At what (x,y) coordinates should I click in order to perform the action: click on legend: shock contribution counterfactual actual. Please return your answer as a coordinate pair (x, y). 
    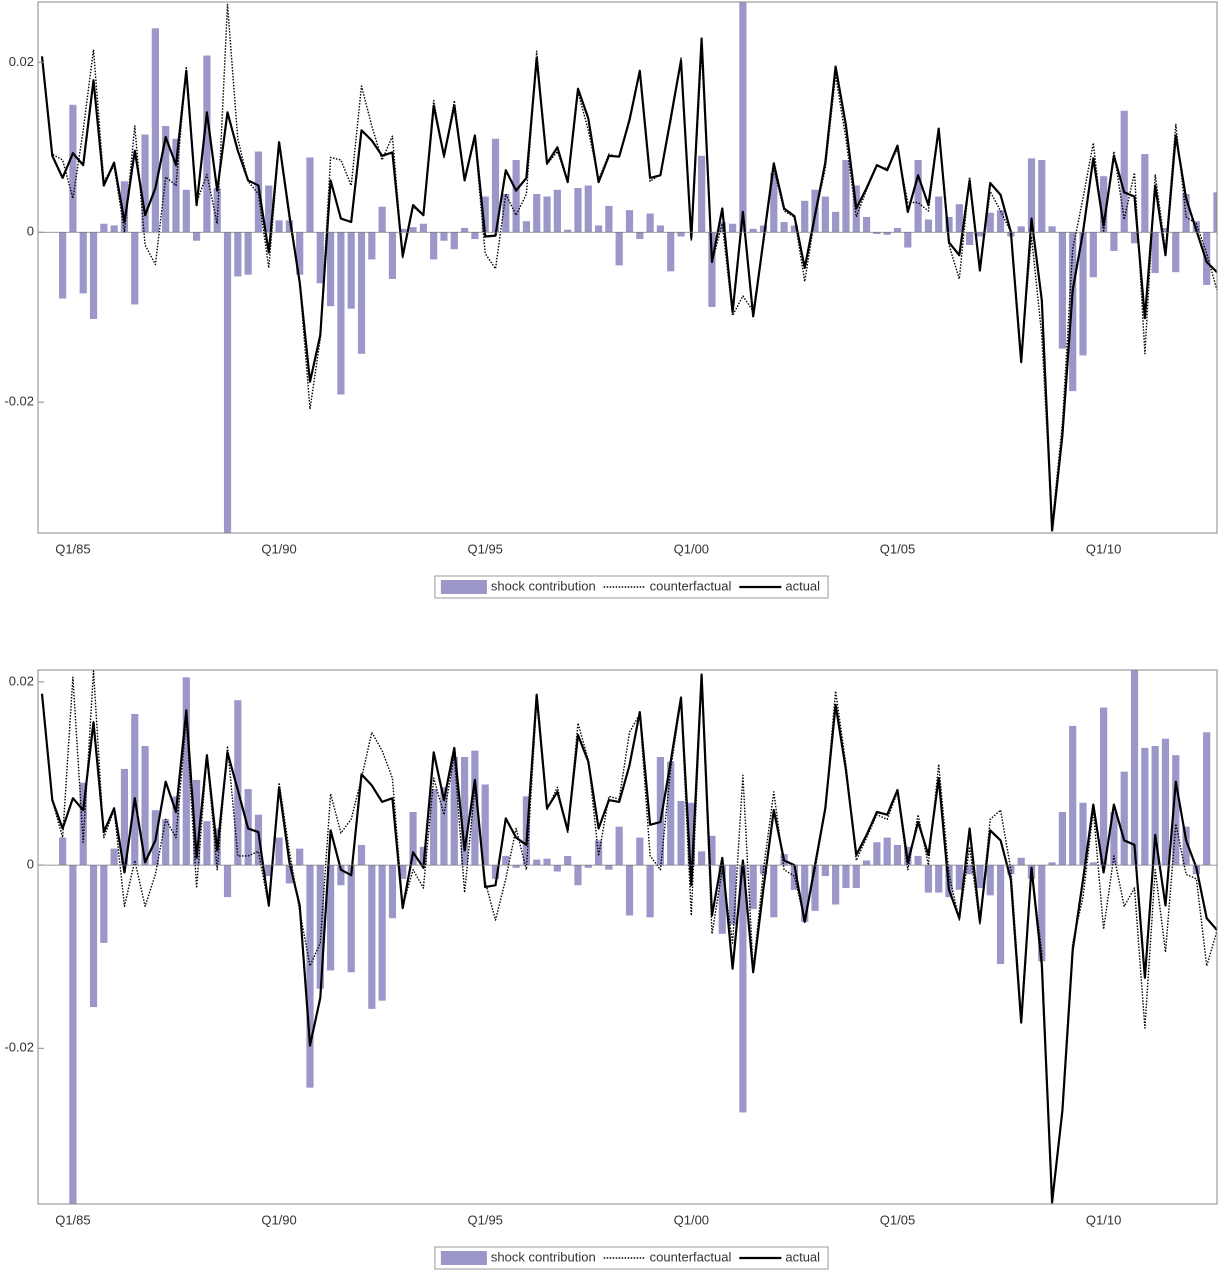
    Looking at the image, I should click on (631, 587).